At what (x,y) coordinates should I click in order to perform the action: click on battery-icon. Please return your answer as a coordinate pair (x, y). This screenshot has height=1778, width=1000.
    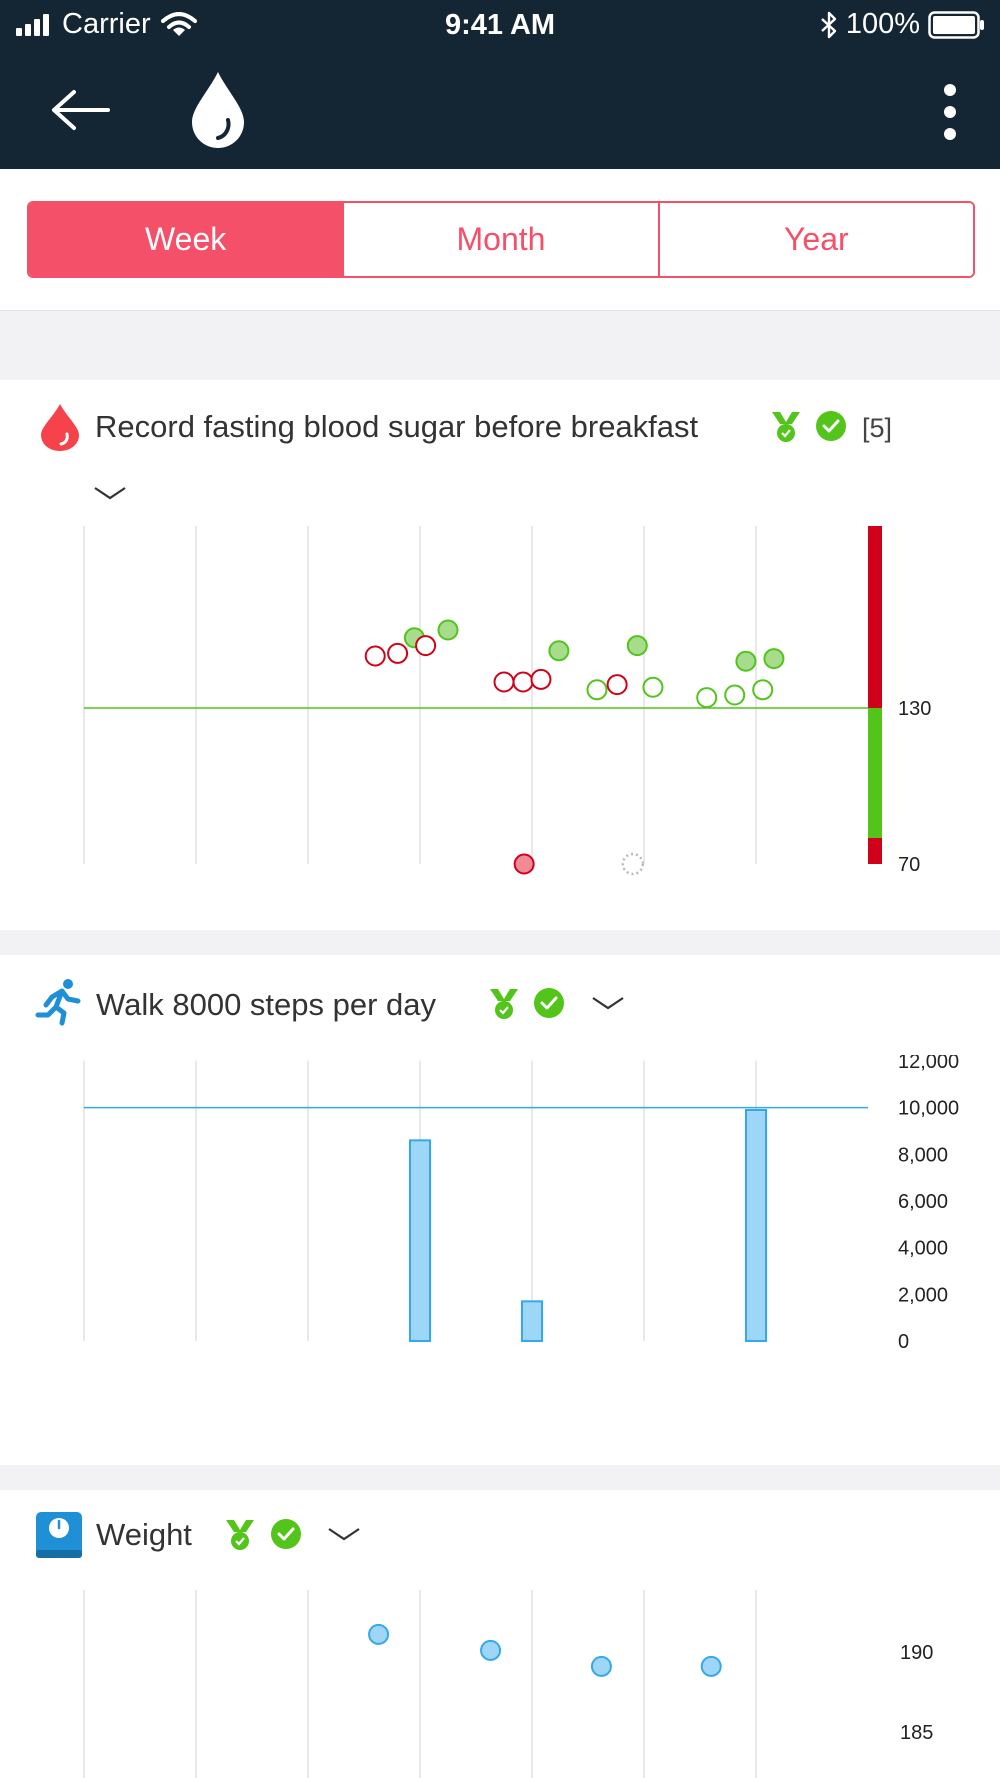
    Looking at the image, I should click on (956, 24).